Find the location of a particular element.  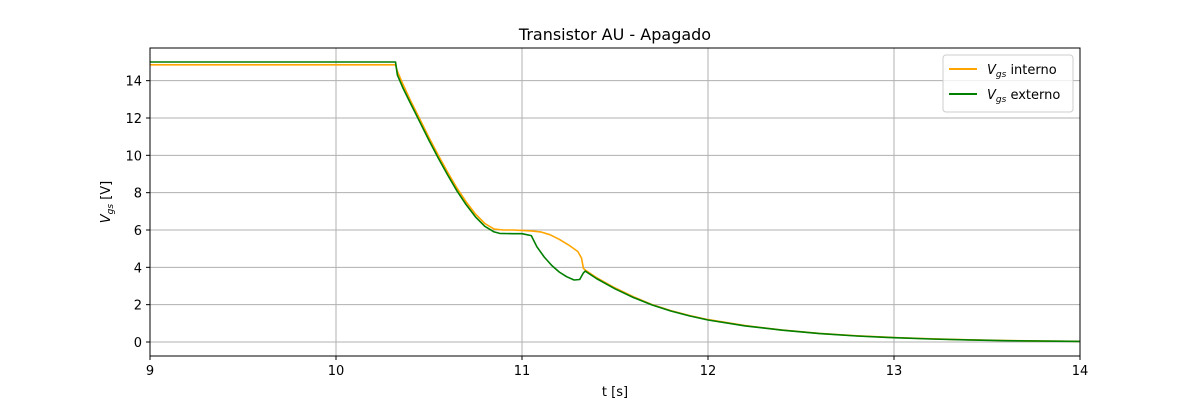

legend-label-externo: Vgs externo is located at coordinates (1023, 96).